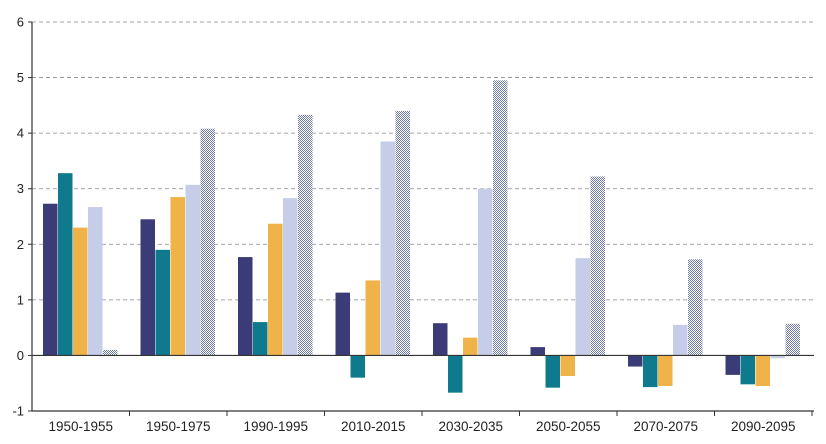 Image resolution: width=826 pixels, height=444 pixels. I want to click on bar-series1-1950-1975, so click(147, 287).